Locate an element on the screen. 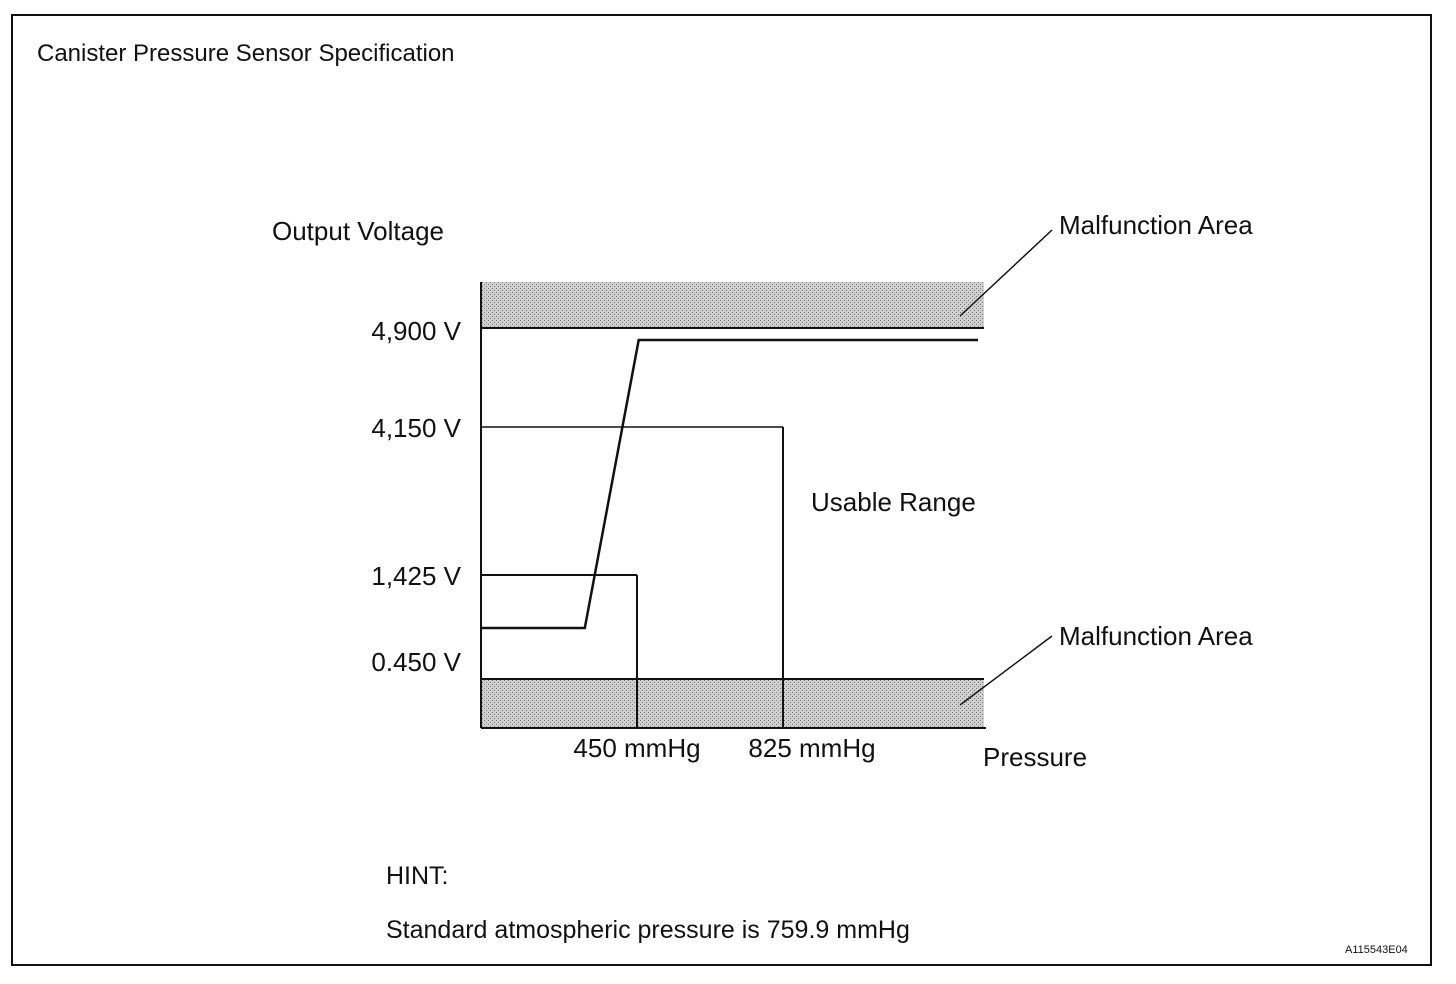 This screenshot has height=984, width=1456. y-axis-label: Output Voltage is located at coordinates (358, 231).